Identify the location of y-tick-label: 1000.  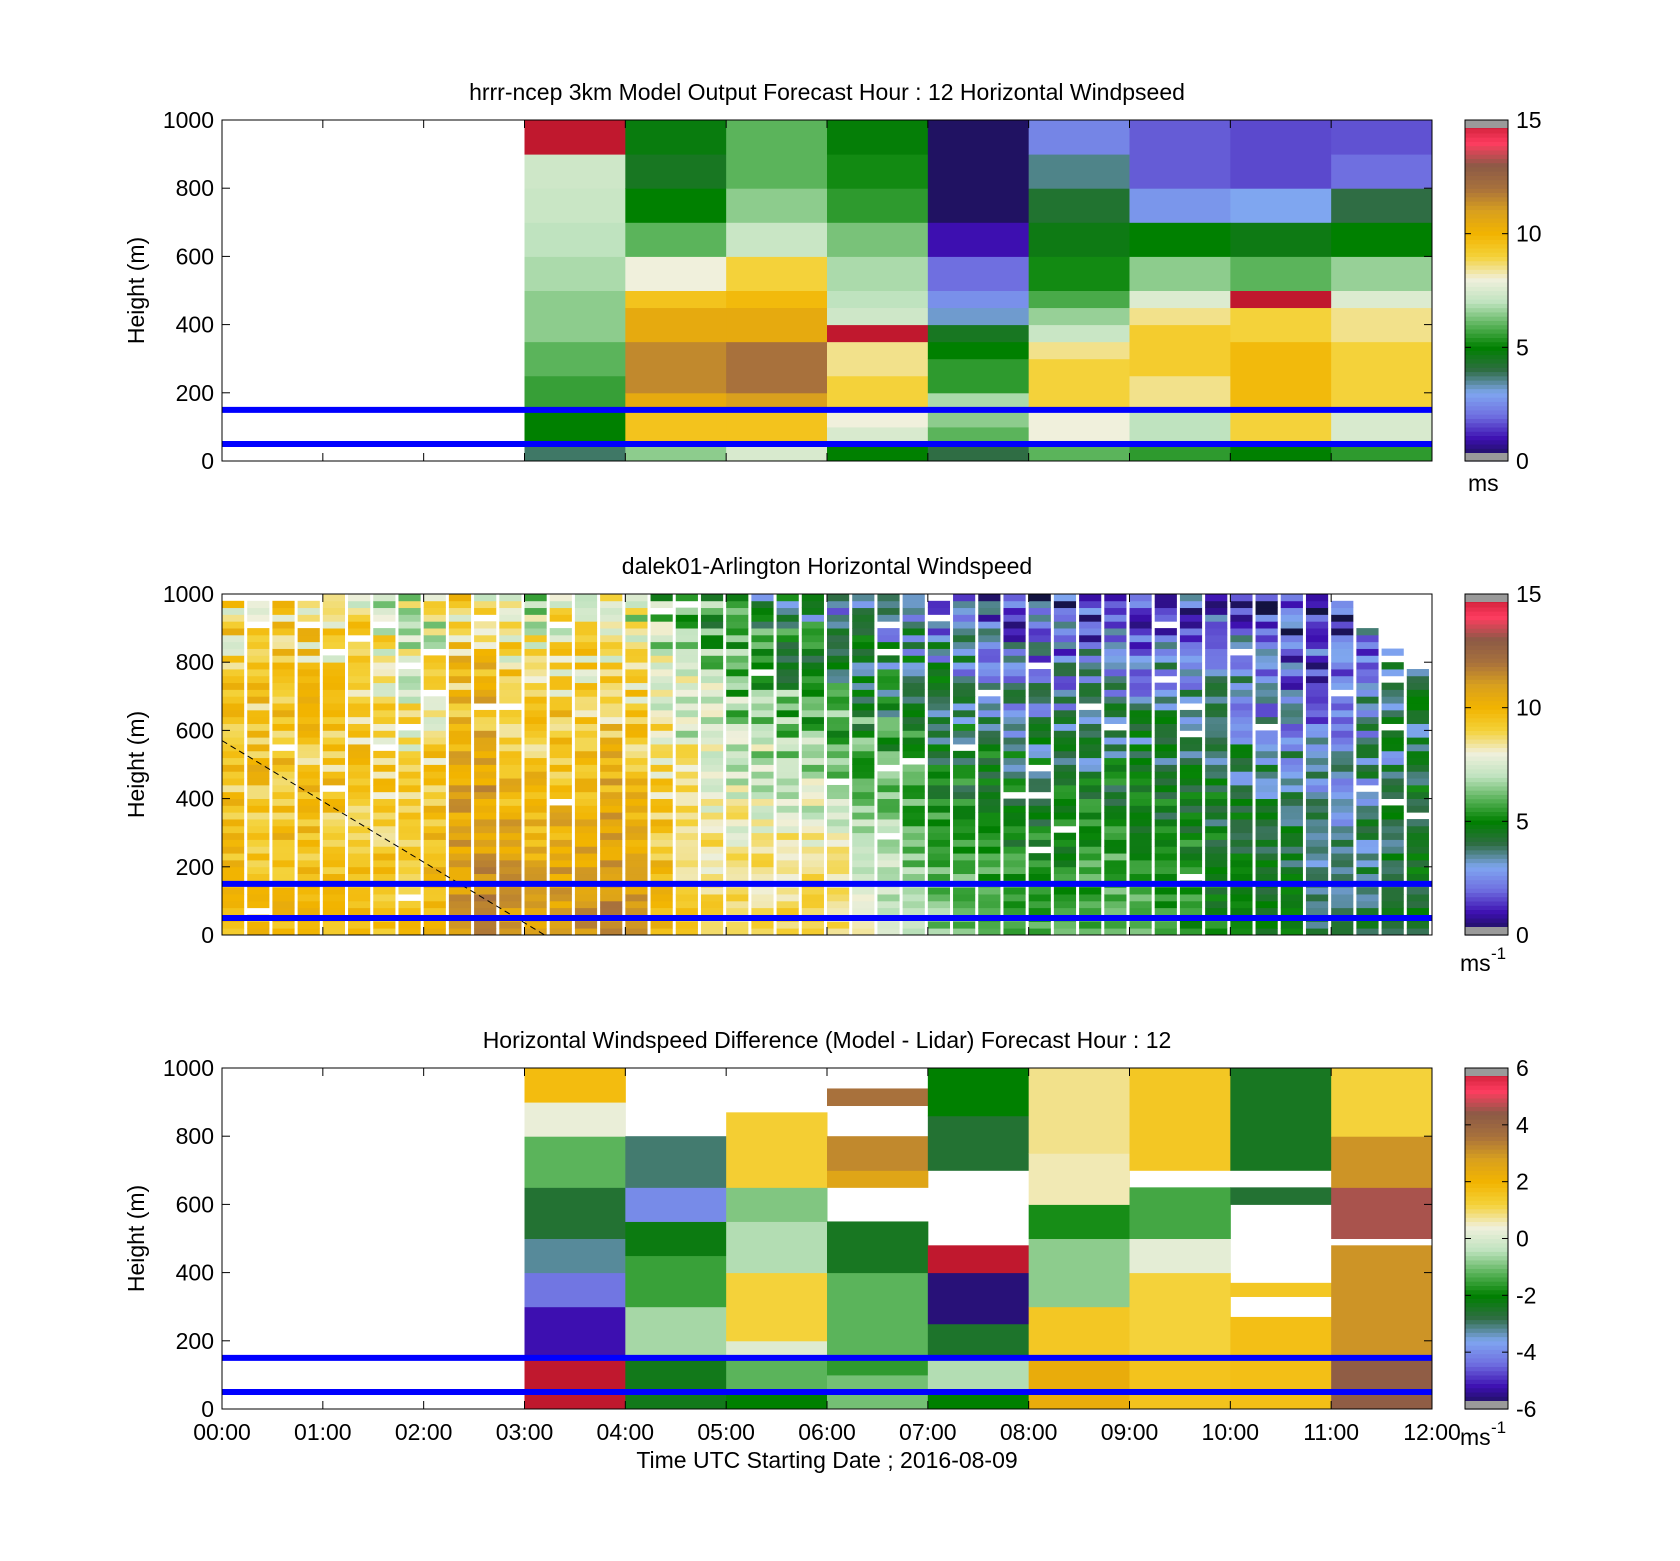
(188, 594).